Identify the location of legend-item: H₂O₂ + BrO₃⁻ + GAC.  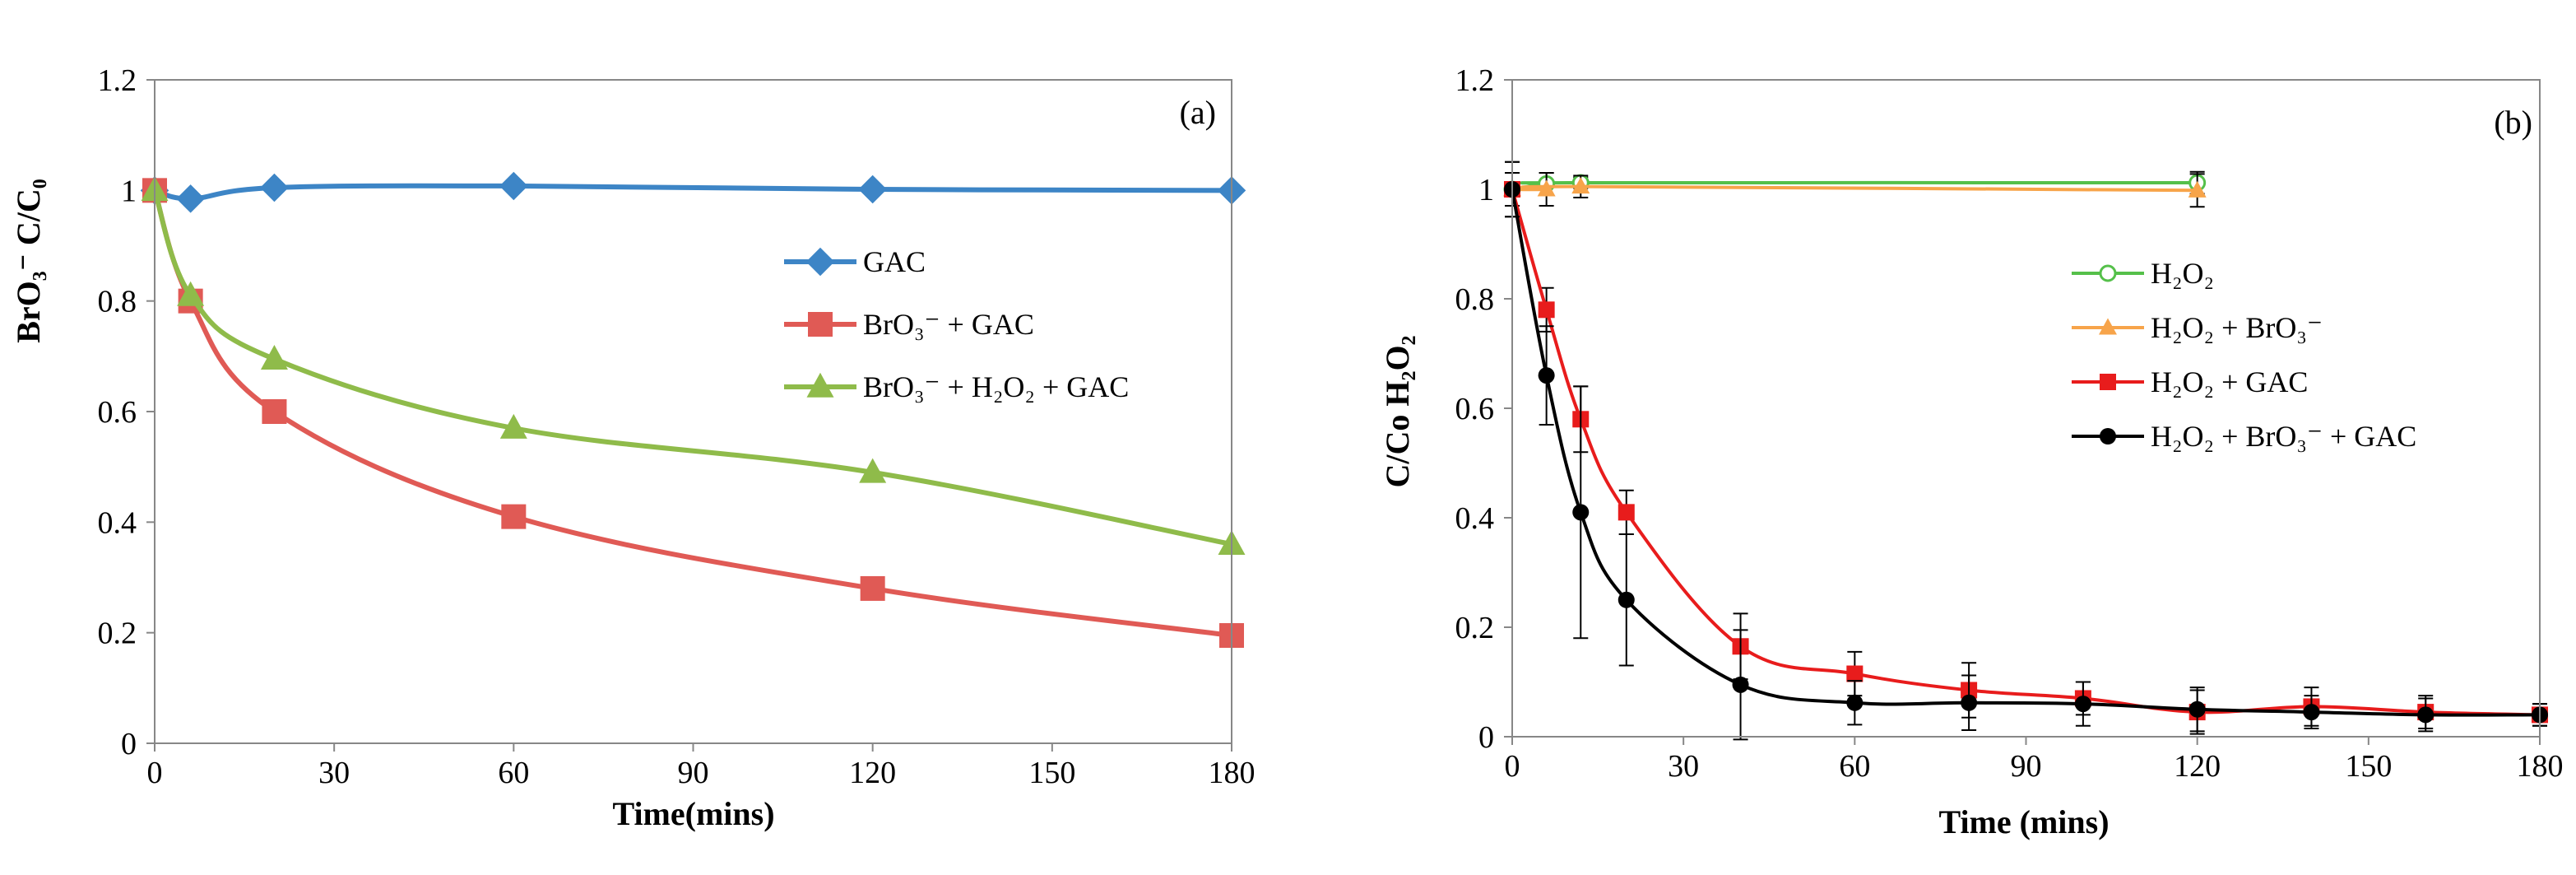
(2244, 436).